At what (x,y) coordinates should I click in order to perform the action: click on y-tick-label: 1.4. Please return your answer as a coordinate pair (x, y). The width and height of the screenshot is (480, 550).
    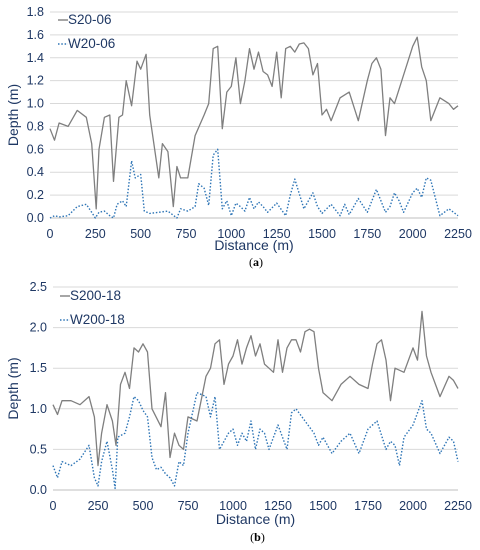
    Looking at the image, I should click on (35, 58).